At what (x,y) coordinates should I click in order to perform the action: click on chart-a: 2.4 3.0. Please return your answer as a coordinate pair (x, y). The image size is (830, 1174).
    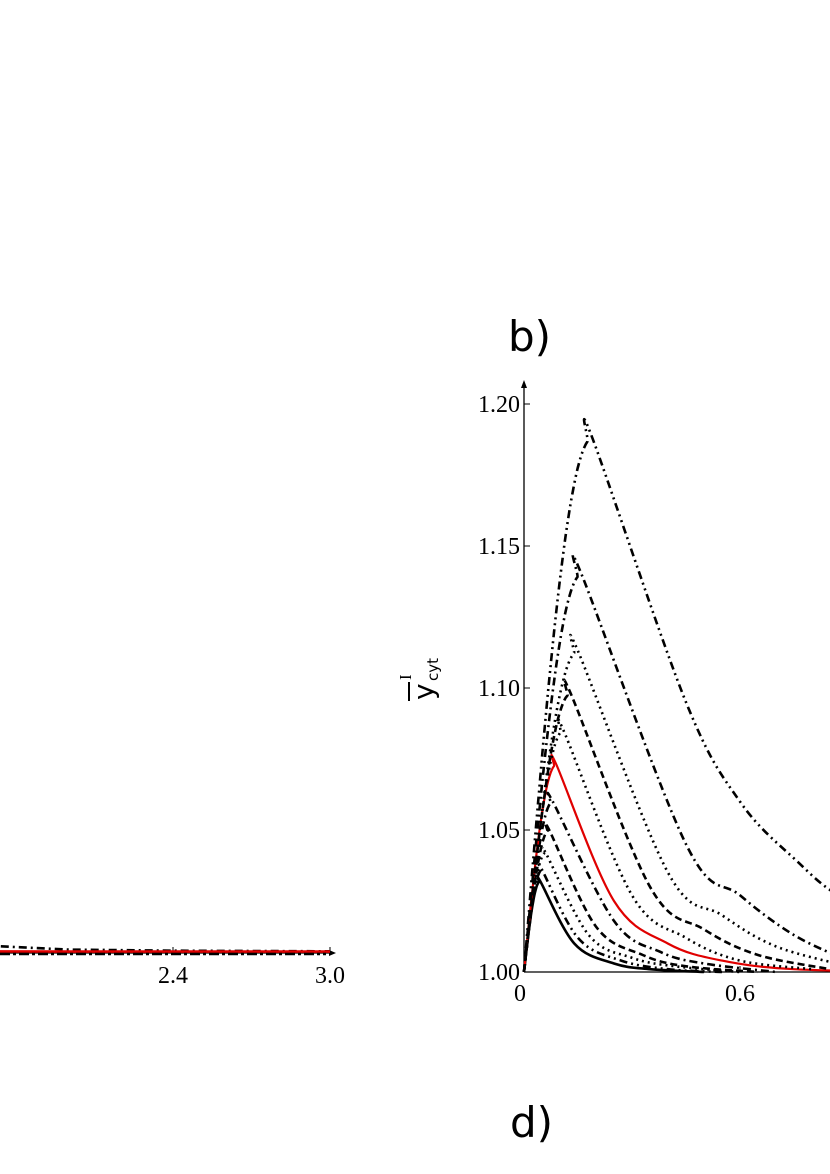
    Looking at the image, I should click on (172, 966).